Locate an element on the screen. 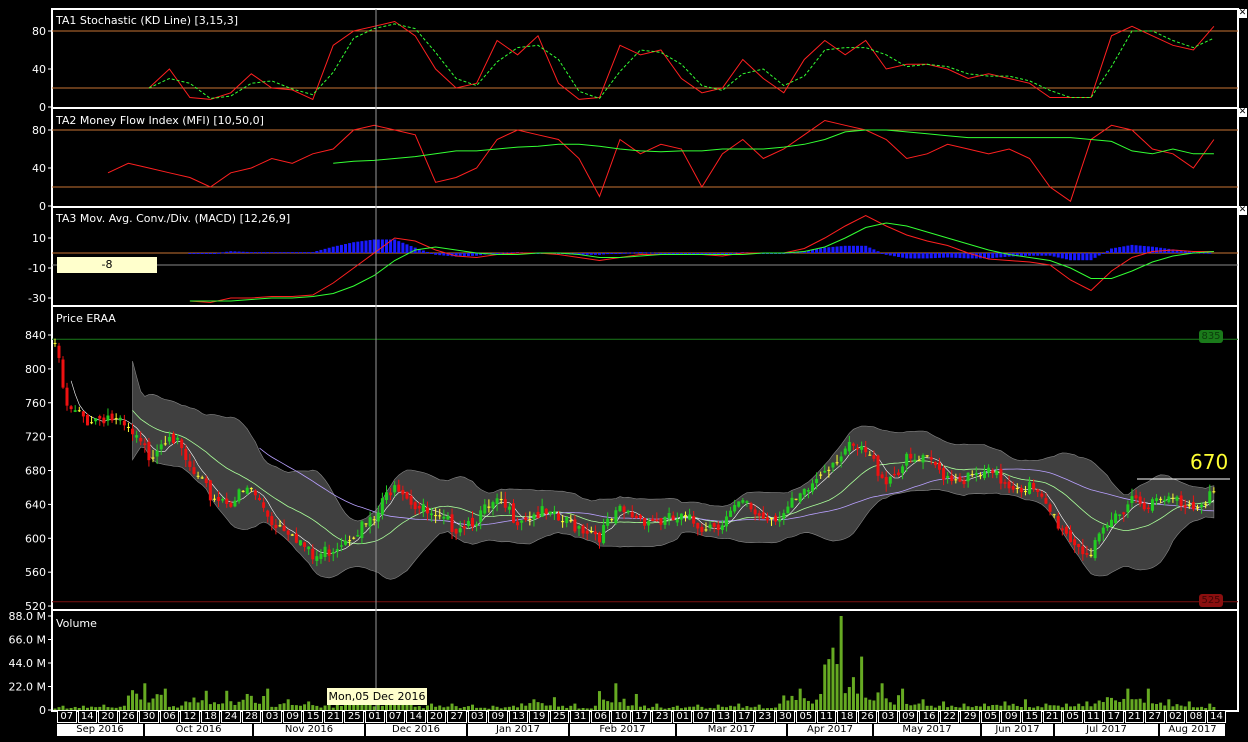  x-tick-label: 24 is located at coordinates (231, 717).